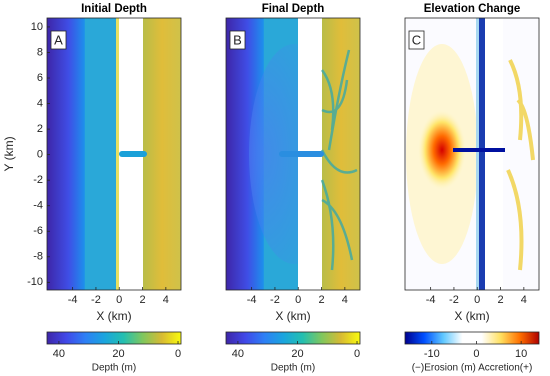  What do you see at coordinates (472, 368) in the screenshot?
I see `colorbar-label: (−)Erosion (m) Accretion(+)` at bounding box center [472, 368].